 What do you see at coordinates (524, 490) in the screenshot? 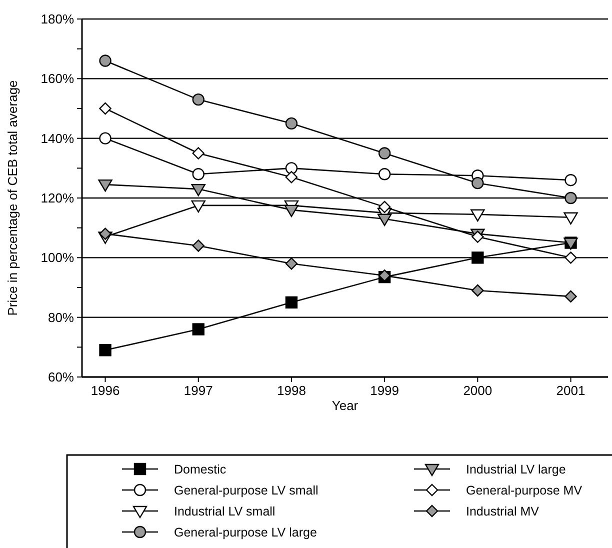
I see `legend-label: General-purpose MV` at bounding box center [524, 490].